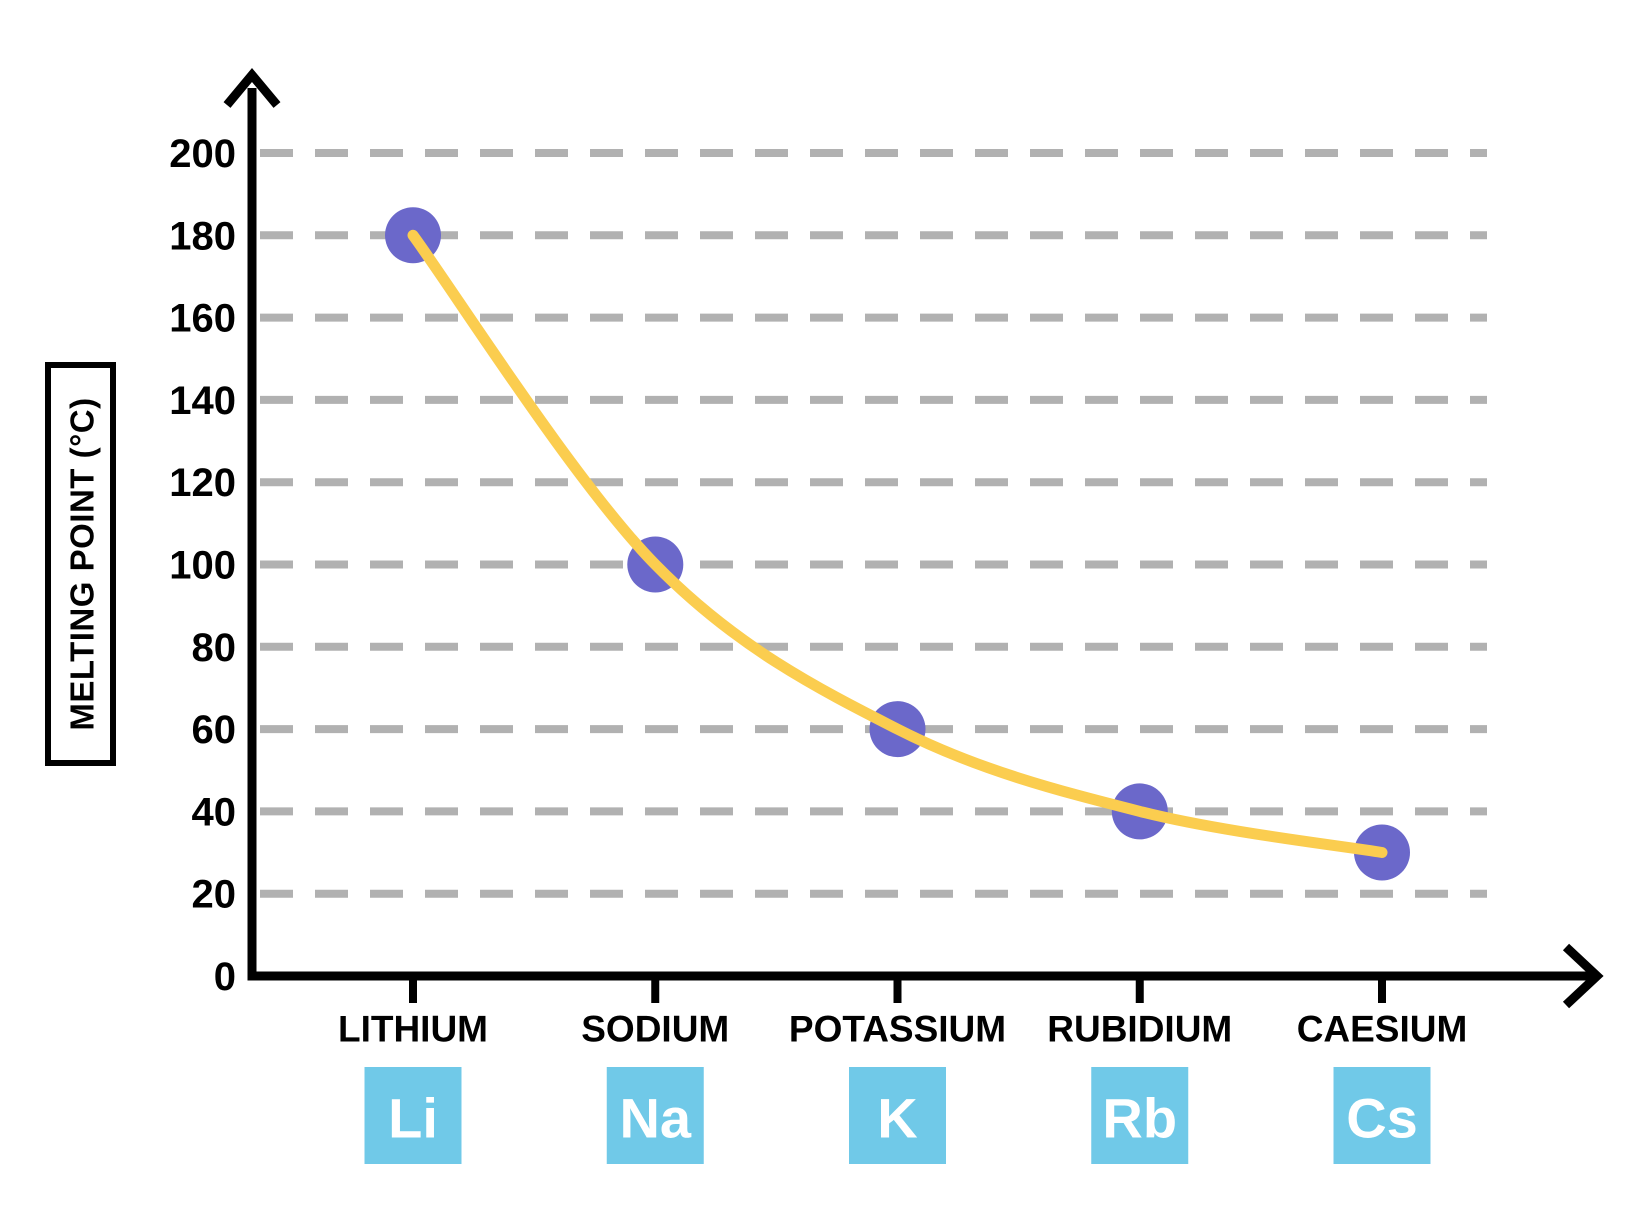 This screenshot has height=1222, width=1651. I want to click on y-axis-title-box, so click(80, 564).